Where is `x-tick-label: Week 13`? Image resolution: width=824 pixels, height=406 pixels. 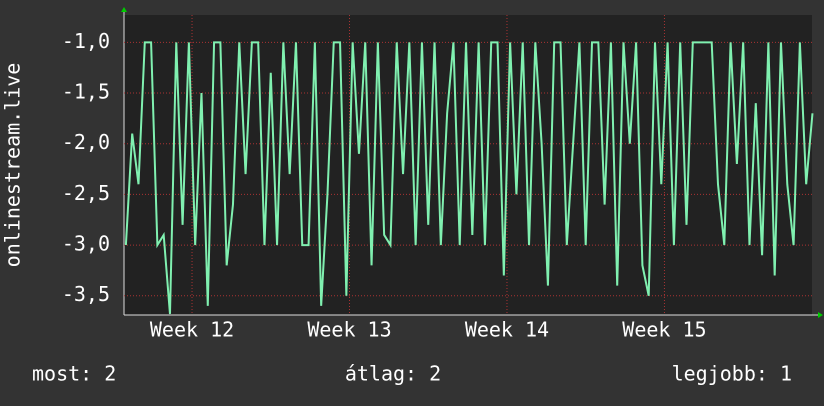
x-tick-label: Week 13 is located at coordinates (349, 330).